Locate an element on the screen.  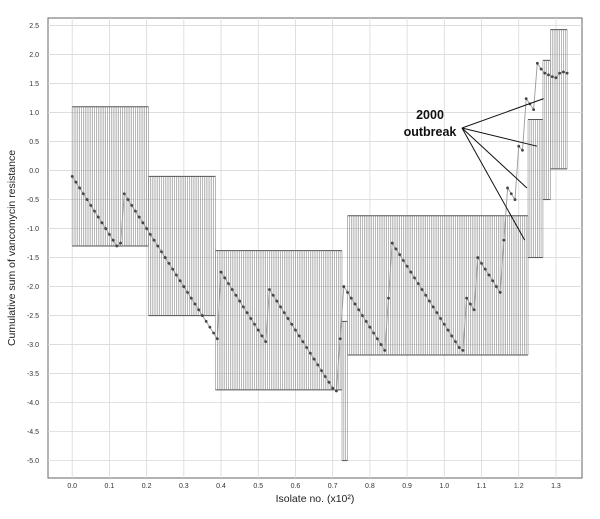
y-tick-label: -3.5 is located at coordinates (33, 374).